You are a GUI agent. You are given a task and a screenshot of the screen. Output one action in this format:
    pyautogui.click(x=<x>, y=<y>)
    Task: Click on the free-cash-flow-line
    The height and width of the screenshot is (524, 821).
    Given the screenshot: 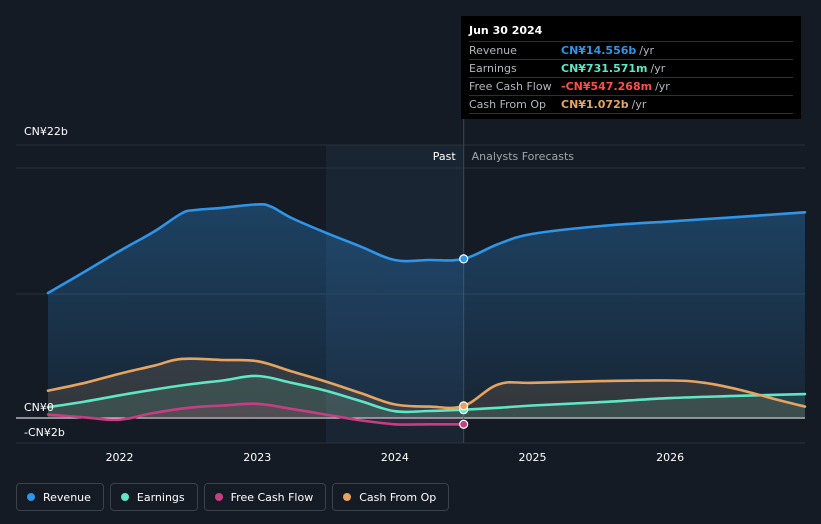 What is the action you would take?
    pyautogui.click(x=255, y=414)
    